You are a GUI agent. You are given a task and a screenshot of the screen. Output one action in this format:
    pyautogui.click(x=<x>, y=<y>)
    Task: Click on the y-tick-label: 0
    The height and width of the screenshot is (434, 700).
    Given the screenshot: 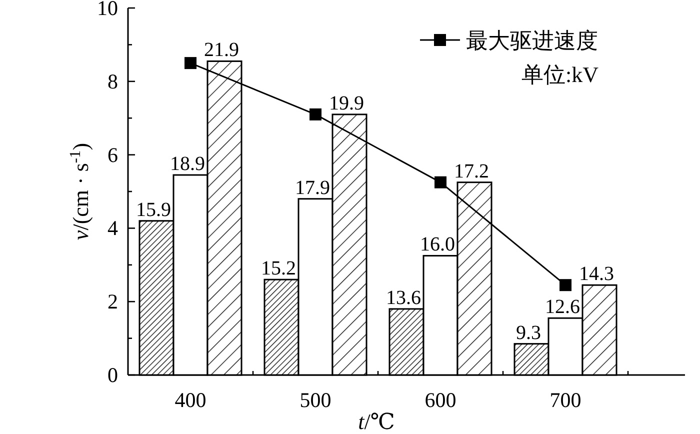 What is the action you would take?
    pyautogui.click(x=113, y=375)
    